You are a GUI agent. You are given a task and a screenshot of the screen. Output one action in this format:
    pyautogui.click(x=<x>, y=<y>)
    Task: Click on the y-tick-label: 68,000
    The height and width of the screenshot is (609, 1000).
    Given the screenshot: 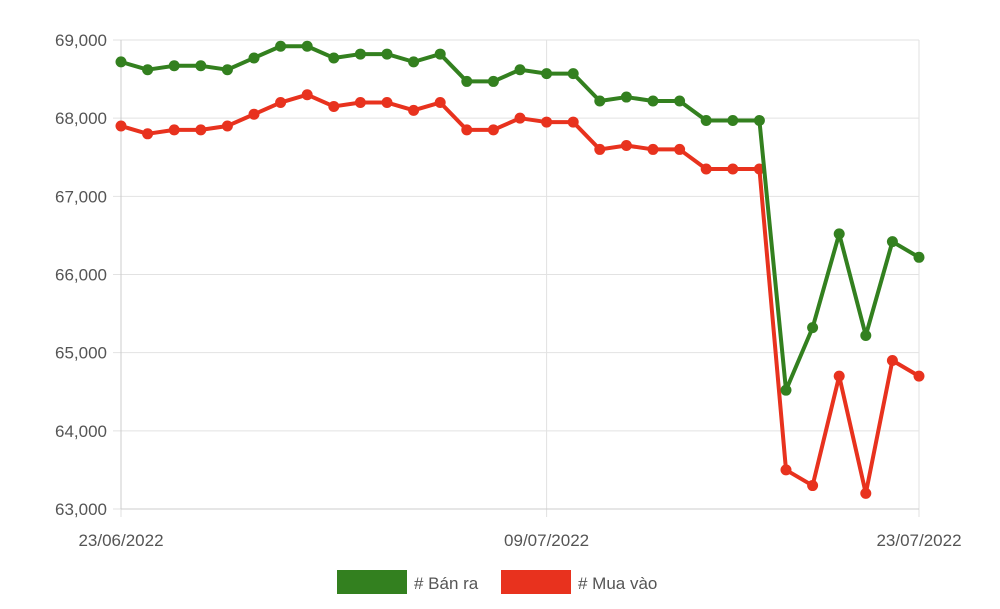 What is the action you would take?
    pyautogui.click(x=81, y=118)
    